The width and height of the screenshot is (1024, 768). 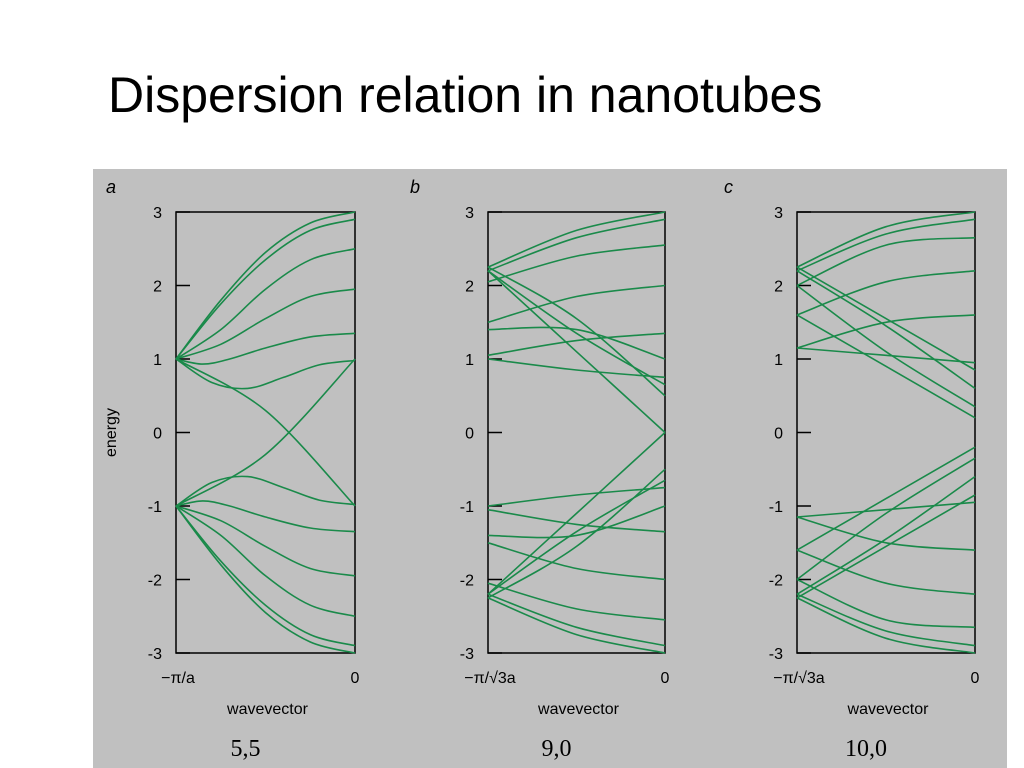 What do you see at coordinates (246, 749) in the screenshot?
I see `panel-caption: 5,5` at bounding box center [246, 749].